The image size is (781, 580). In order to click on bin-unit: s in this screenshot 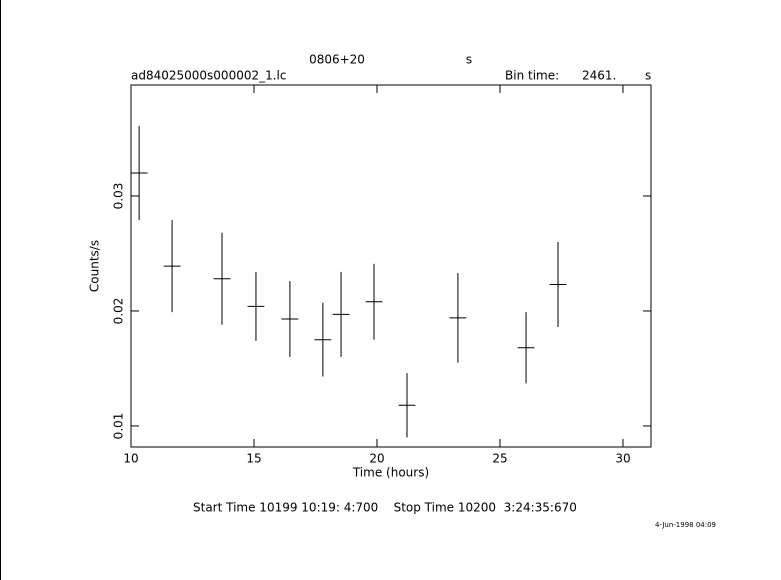, I will do `click(648, 76)`.